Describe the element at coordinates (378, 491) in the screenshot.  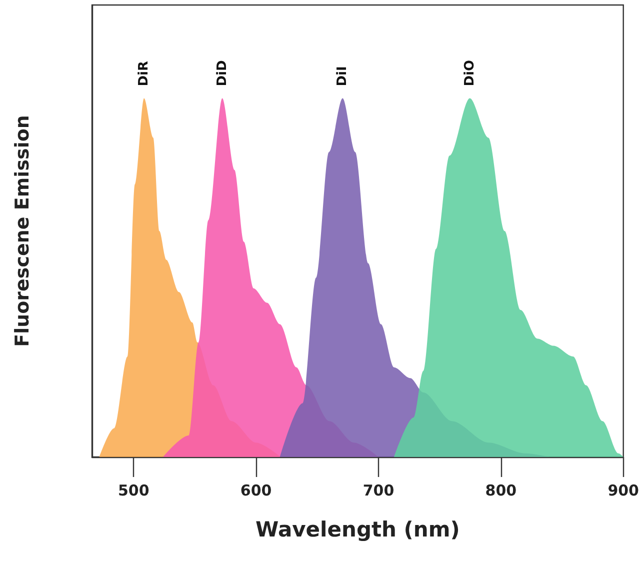
I see `x-tick-label: 700` at that location.